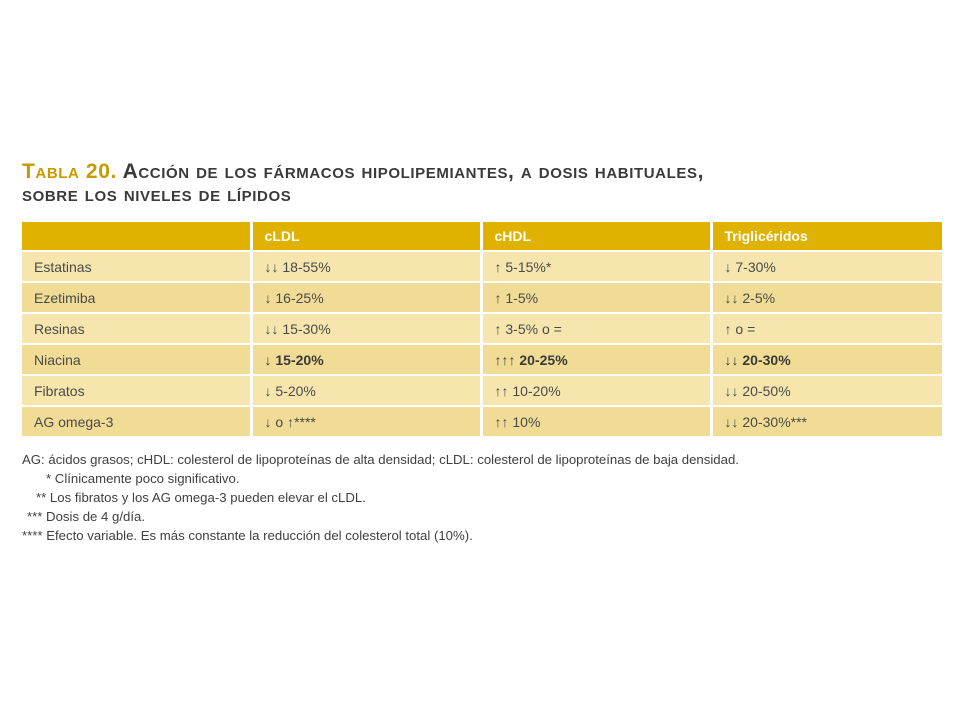 The width and height of the screenshot is (960, 720). What do you see at coordinates (826, 390) in the screenshot?
I see `tg-value: ↓↓ 20-50%` at bounding box center [826, 390].